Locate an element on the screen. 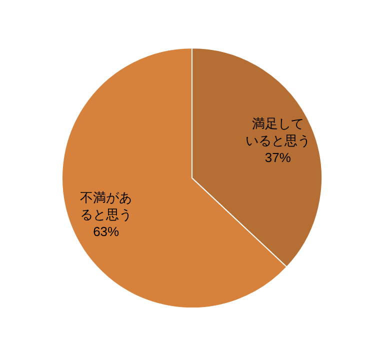 The image size is (385, 354). slice-label: 不満があると思う is located at coordinates (106, 206).